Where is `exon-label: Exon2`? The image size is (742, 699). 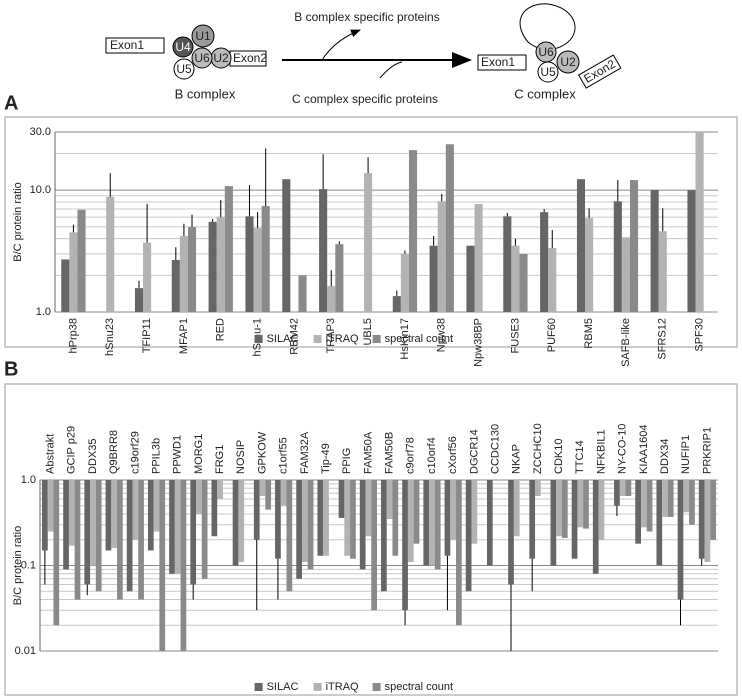
exon-label: Exon2 is located at coordinates (250, 58).